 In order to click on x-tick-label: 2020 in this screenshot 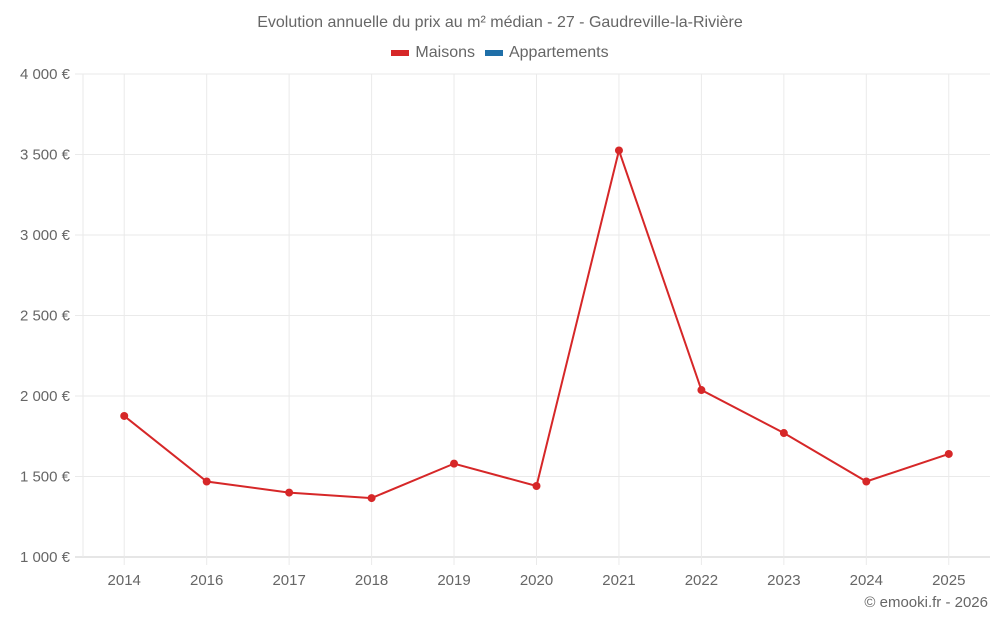, I will do `click(536, 580)`.